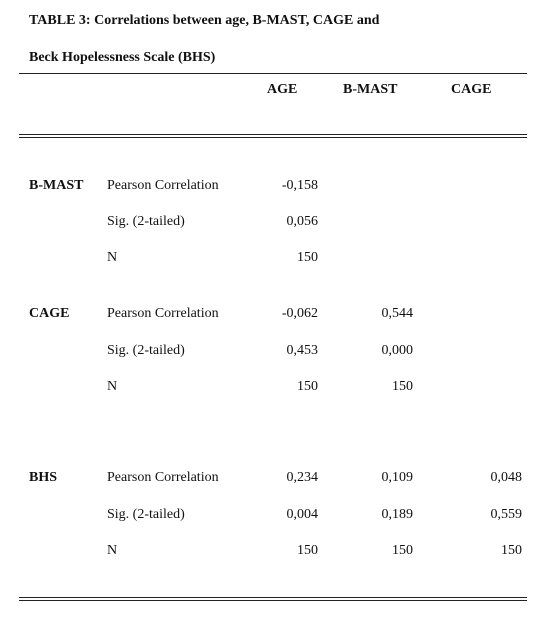 The width and height of the screenshot is (550, 624). What do you see at coordinates (273, 134) in the screenshot?
I see `header-rule-upper` at bounding box center [273, 134].